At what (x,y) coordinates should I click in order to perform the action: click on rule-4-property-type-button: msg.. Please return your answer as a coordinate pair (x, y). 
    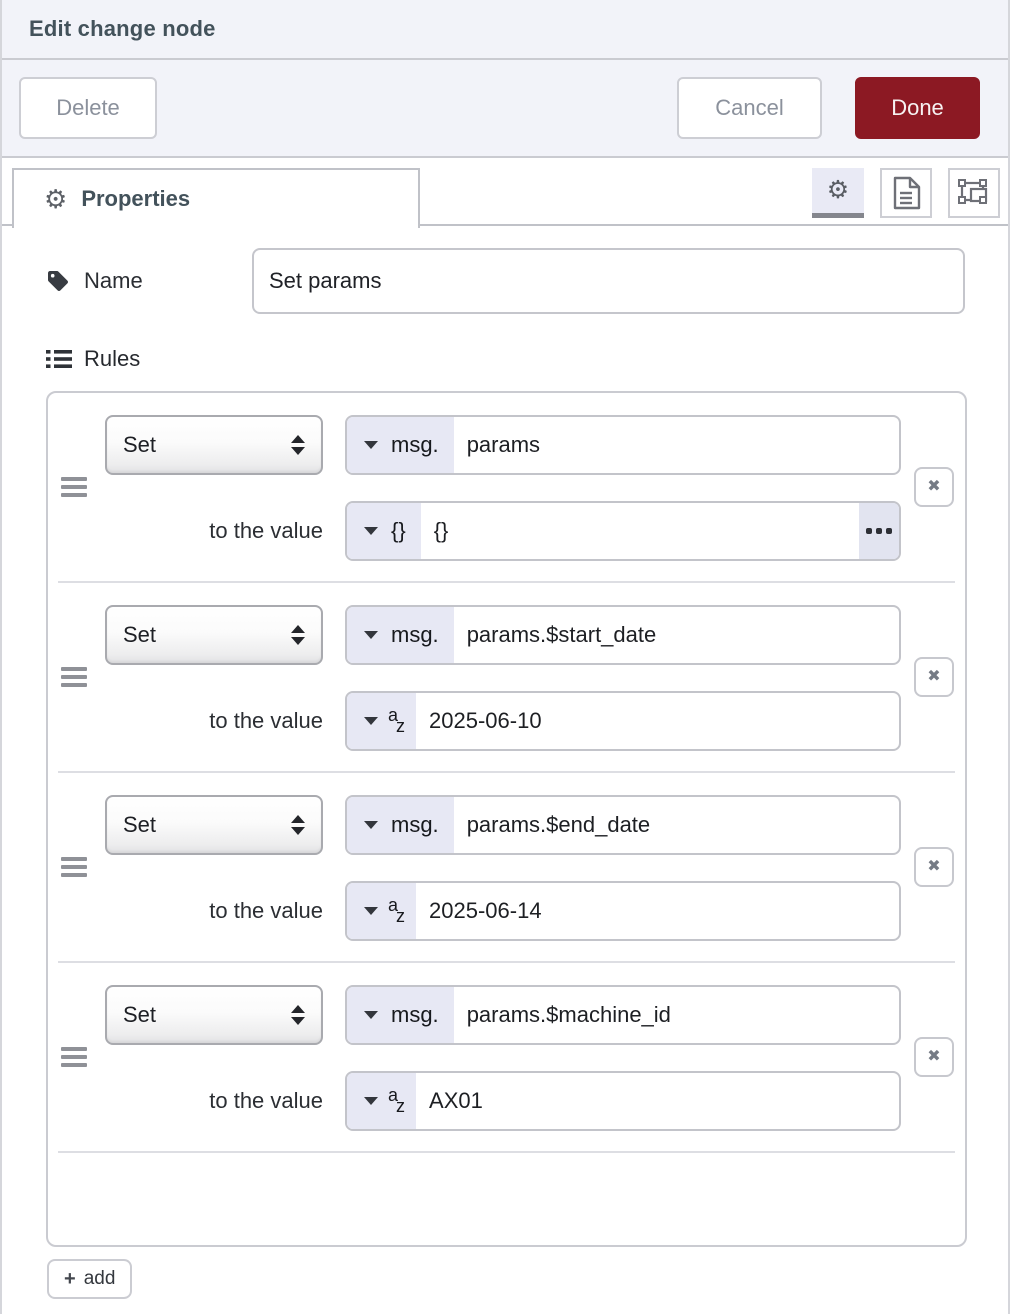
    Looking at the image, I should click on (400, 1015).